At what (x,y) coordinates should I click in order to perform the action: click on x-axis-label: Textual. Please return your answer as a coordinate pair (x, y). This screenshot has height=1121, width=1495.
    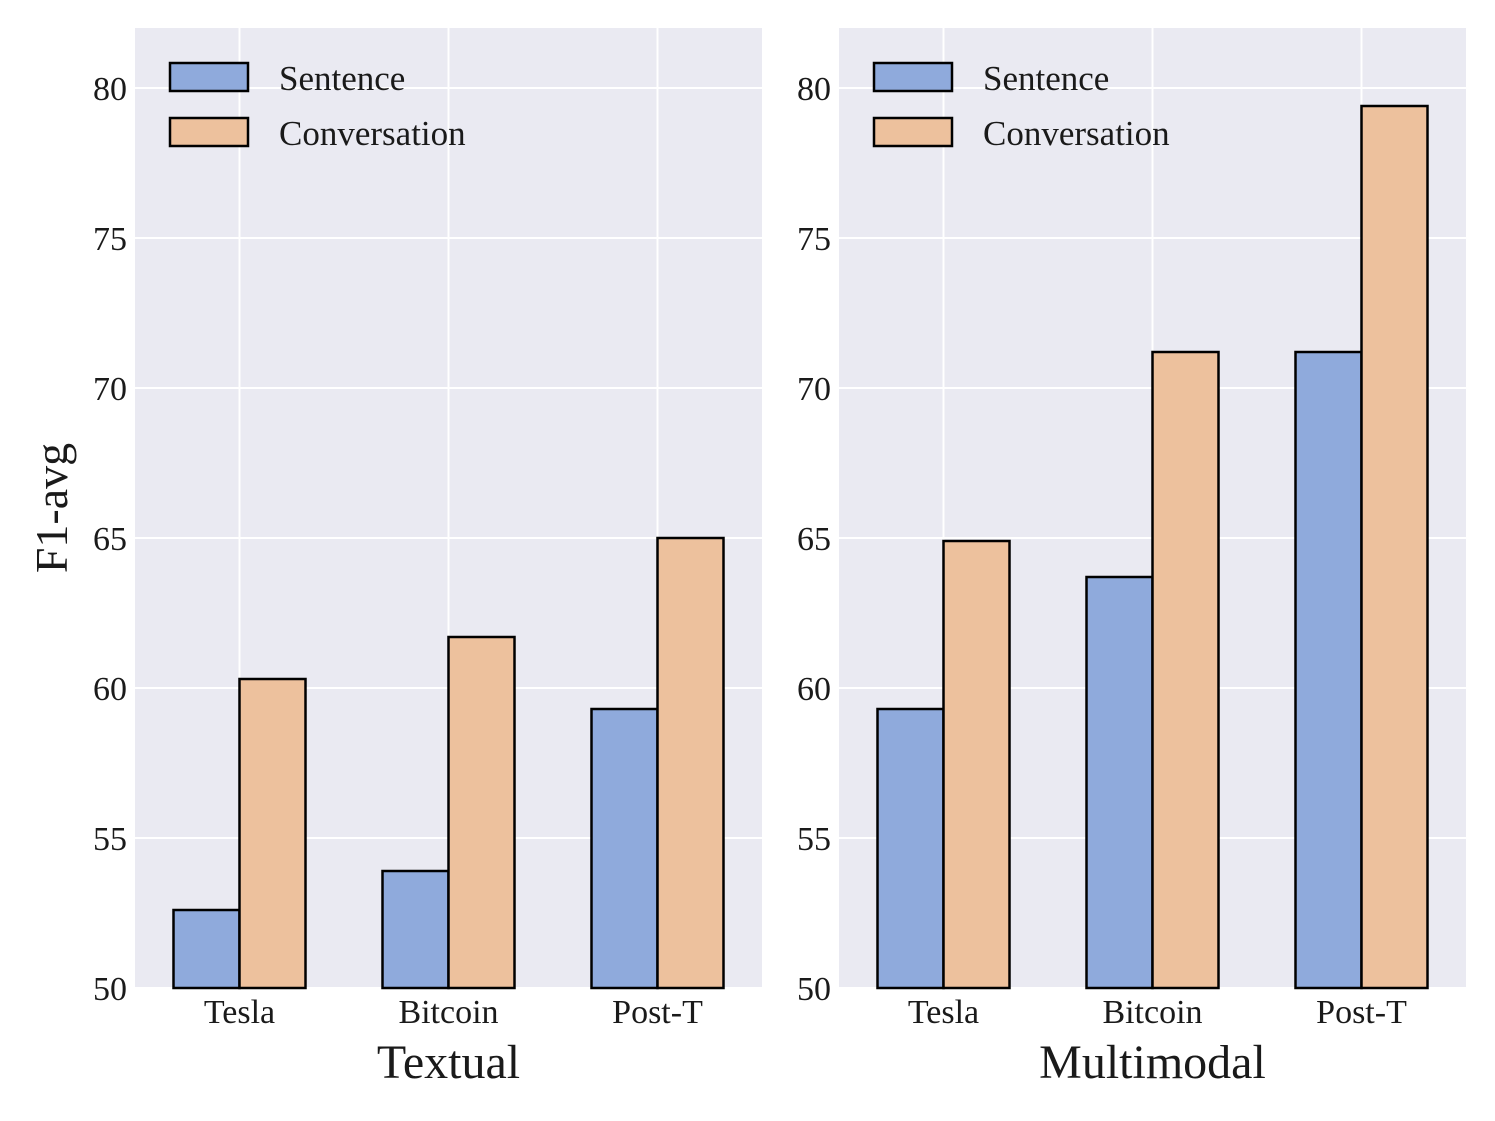
    Looking at the image, I should click on (448, 1062).